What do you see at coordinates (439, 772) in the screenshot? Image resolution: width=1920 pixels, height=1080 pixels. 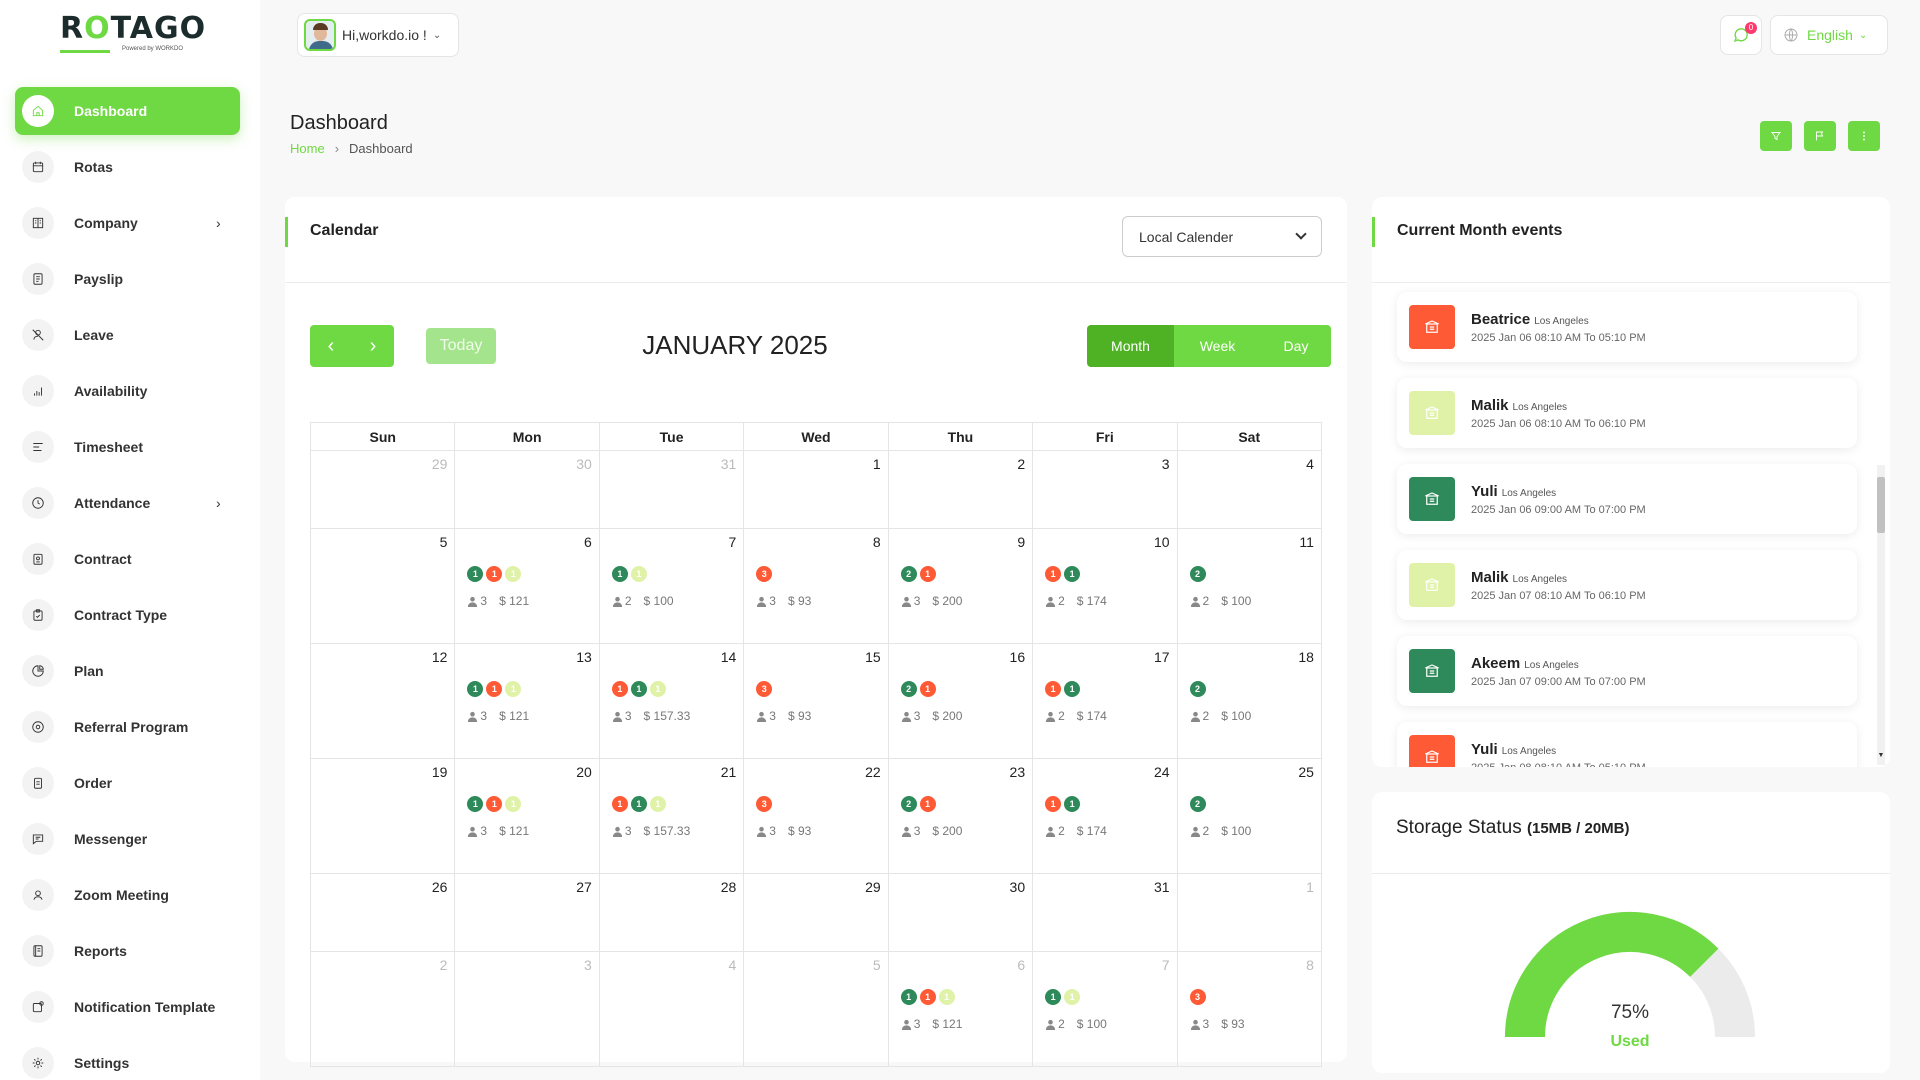 I see `day-number: 19` at bounding box center [439, 772].